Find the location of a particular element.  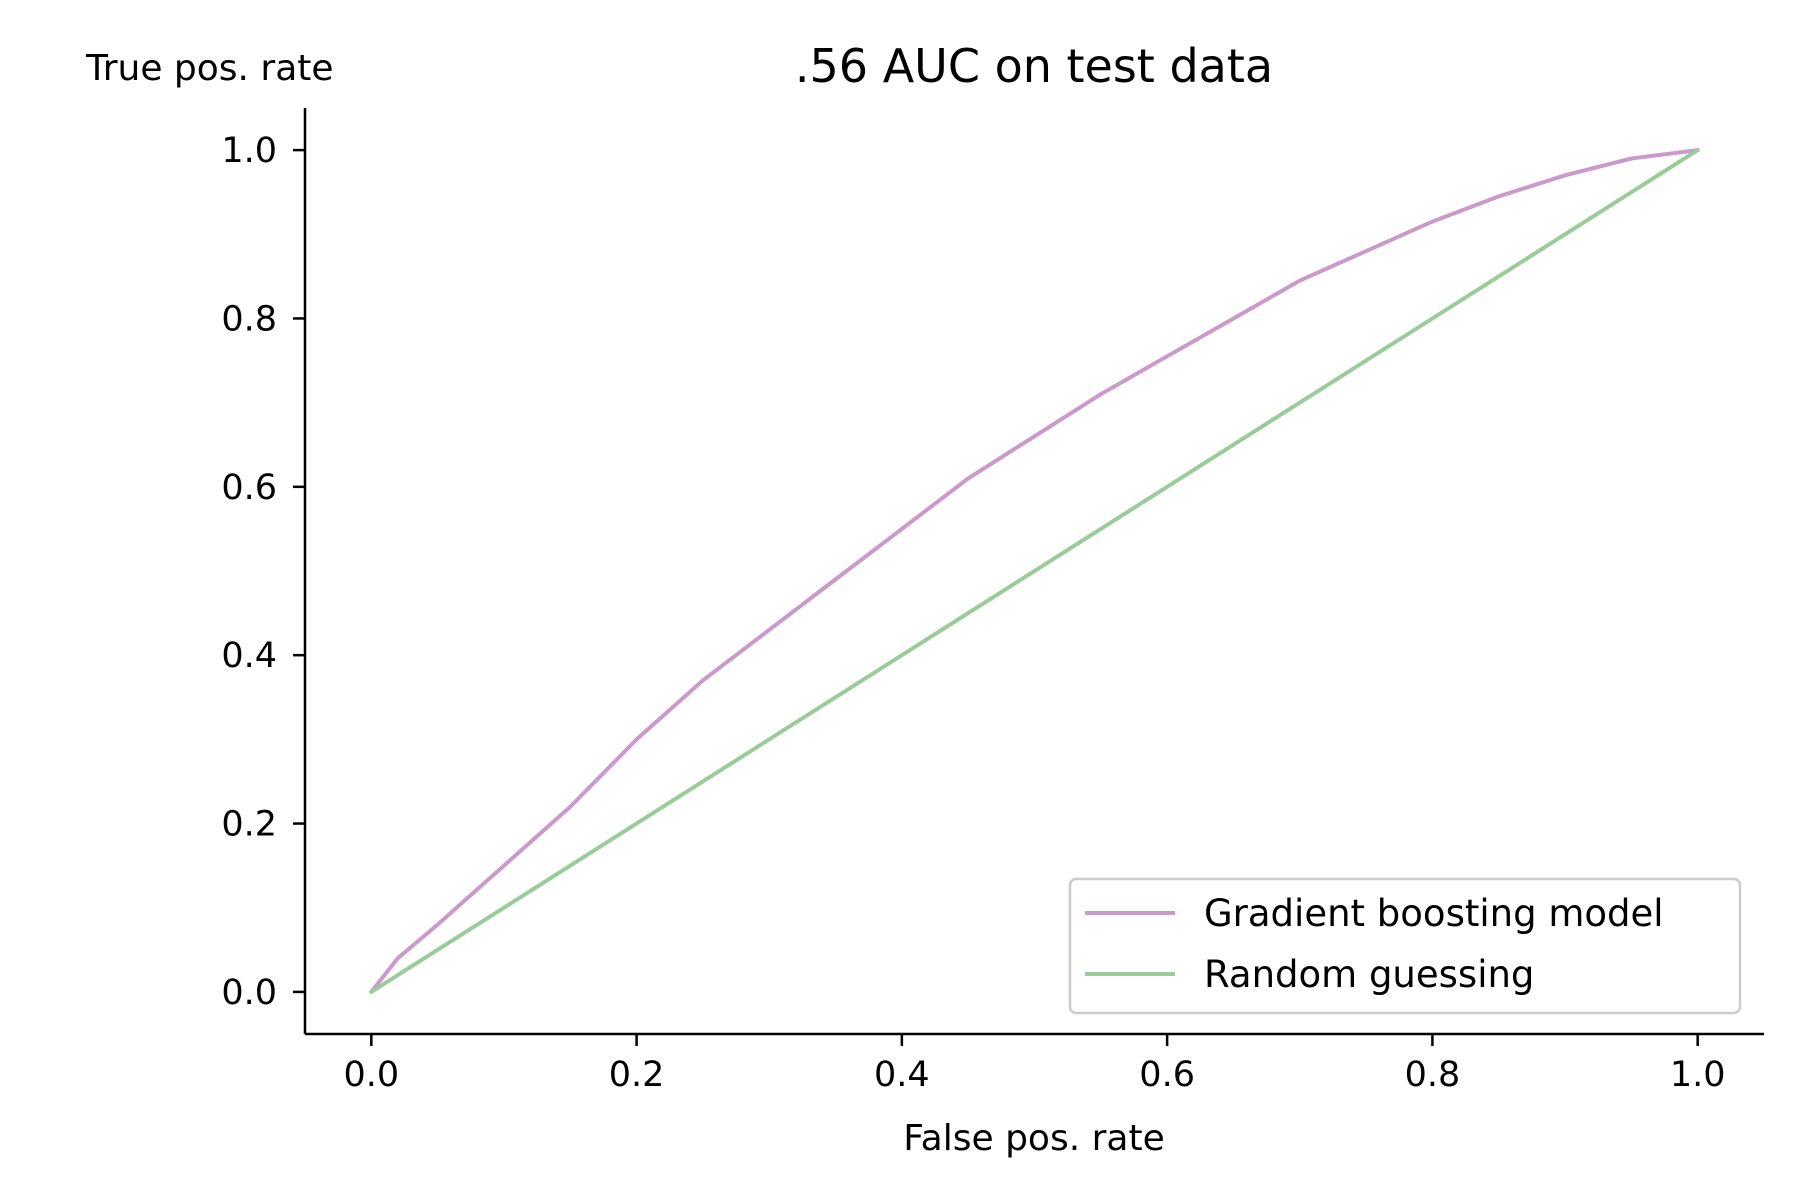

y-ticks: 0.0 0.2 0.4 0.6 0.8 1.0 is located at coordinates (263, 572).